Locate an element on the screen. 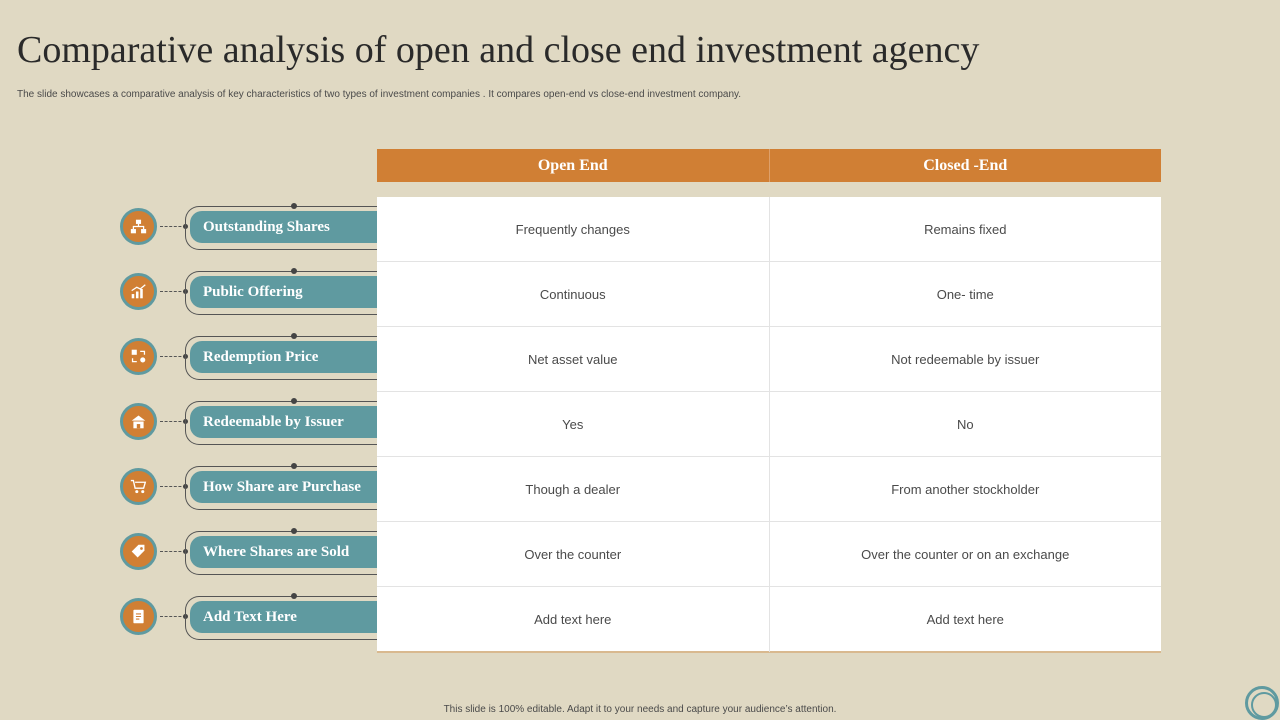 This screenshot has width=1280, height=720. table-row: Frequently changes Remains fixed is located at coordinates (769, 229).